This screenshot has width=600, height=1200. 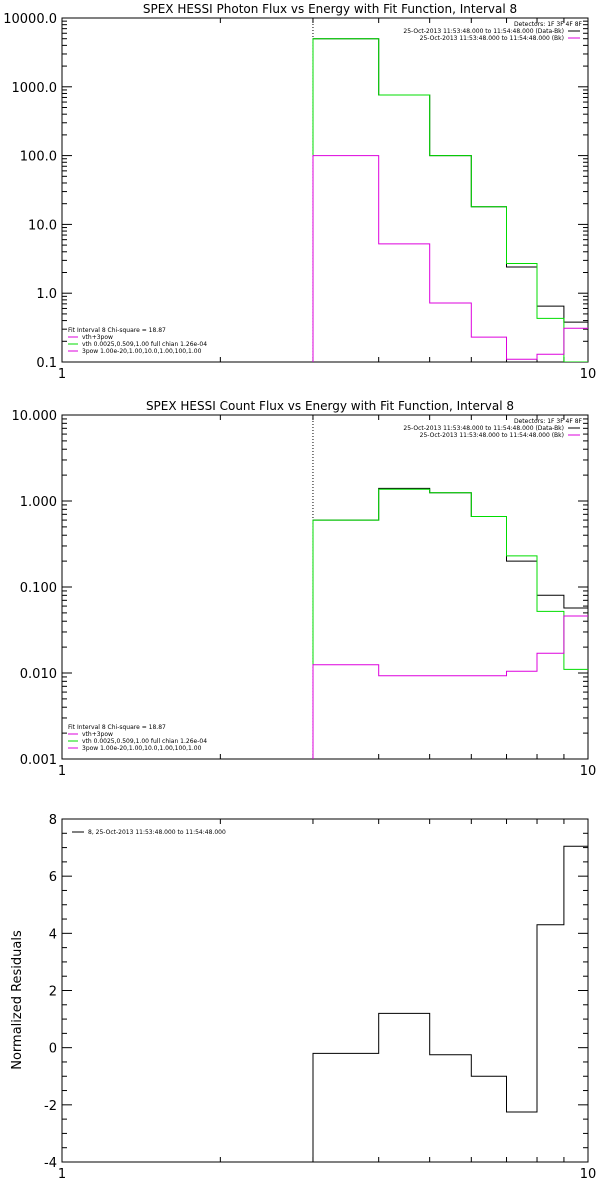 What do you see at coordinates (53, 820) in the screenshot?
I see `y-tick-label: 8` at bounding box center [53, 820].